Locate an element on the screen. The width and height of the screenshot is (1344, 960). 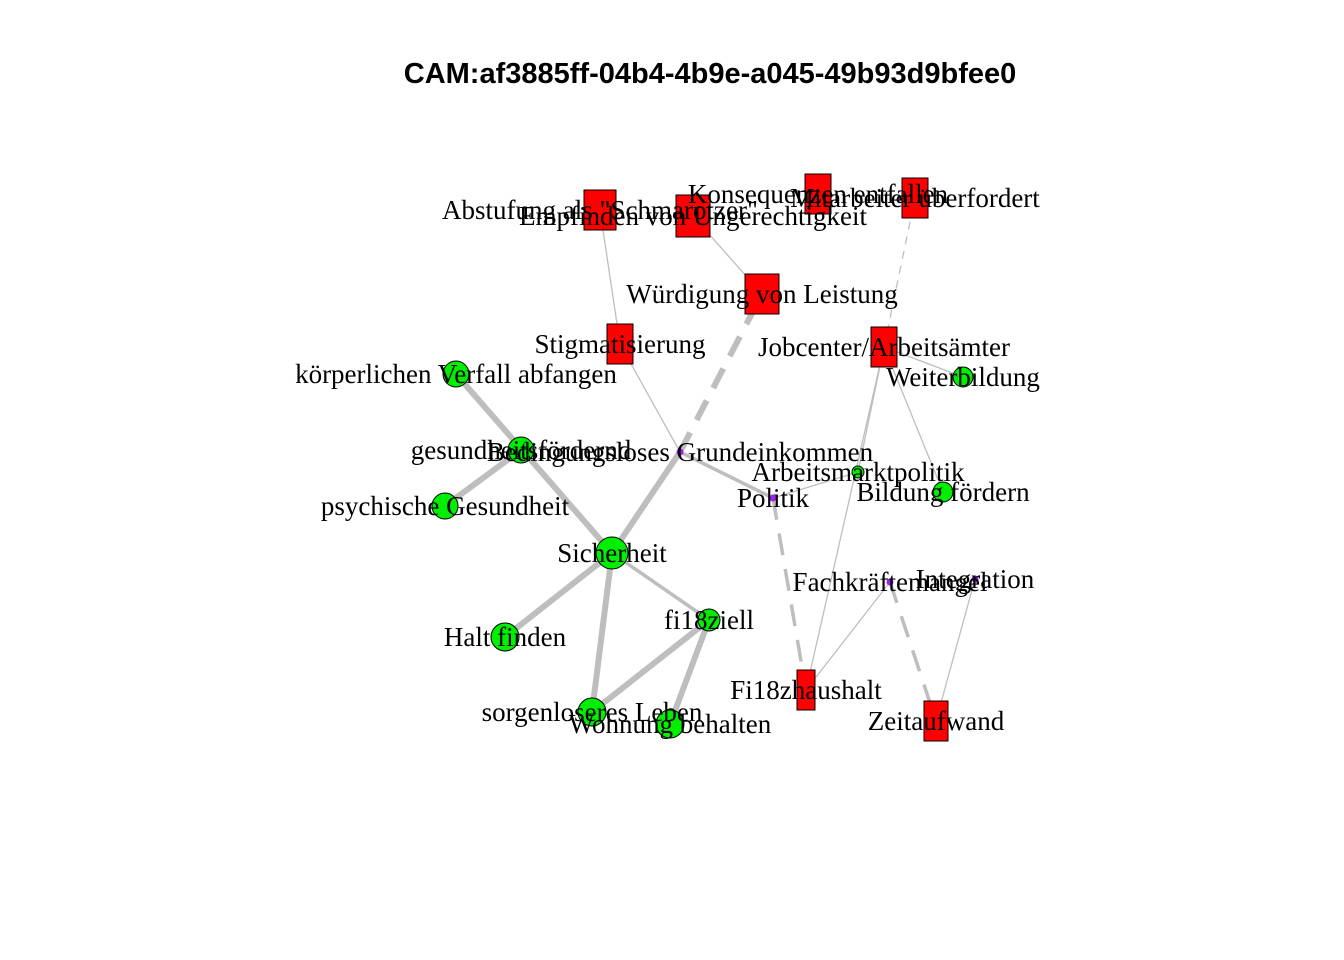
edge-job-fihh is located at coordinates (845, 518).